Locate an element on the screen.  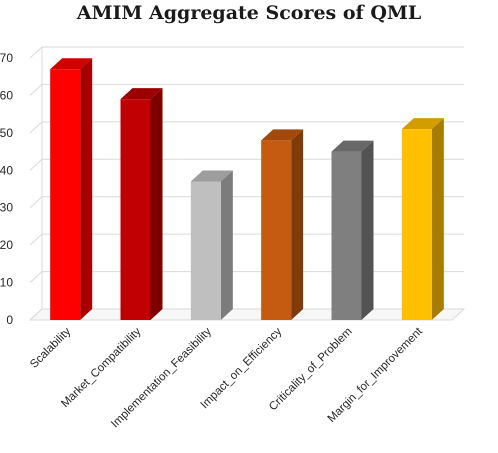
x-tick-label: Scalability is located at coordinates (50, 347).